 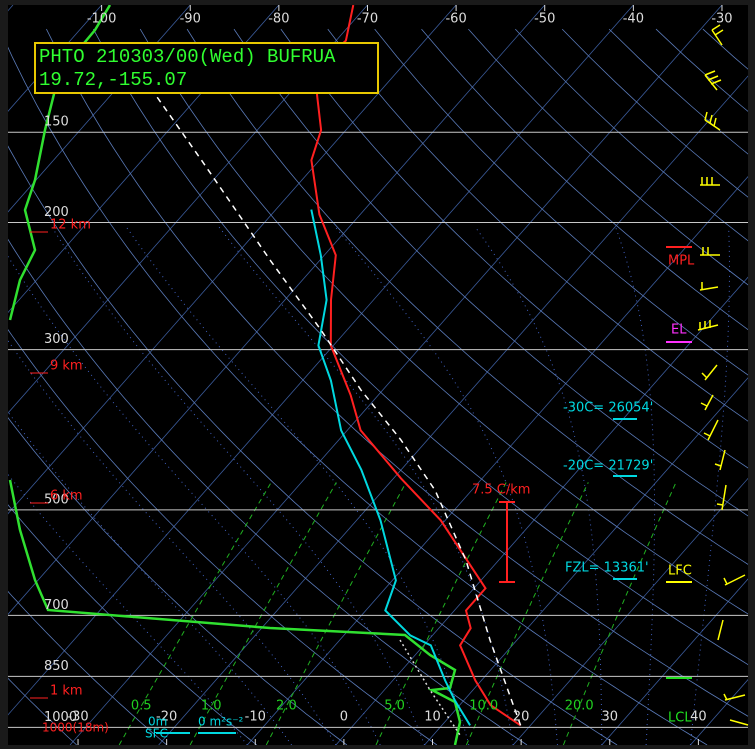 I want to click on annotation: 1000(18m), so click(x=75, y=728).